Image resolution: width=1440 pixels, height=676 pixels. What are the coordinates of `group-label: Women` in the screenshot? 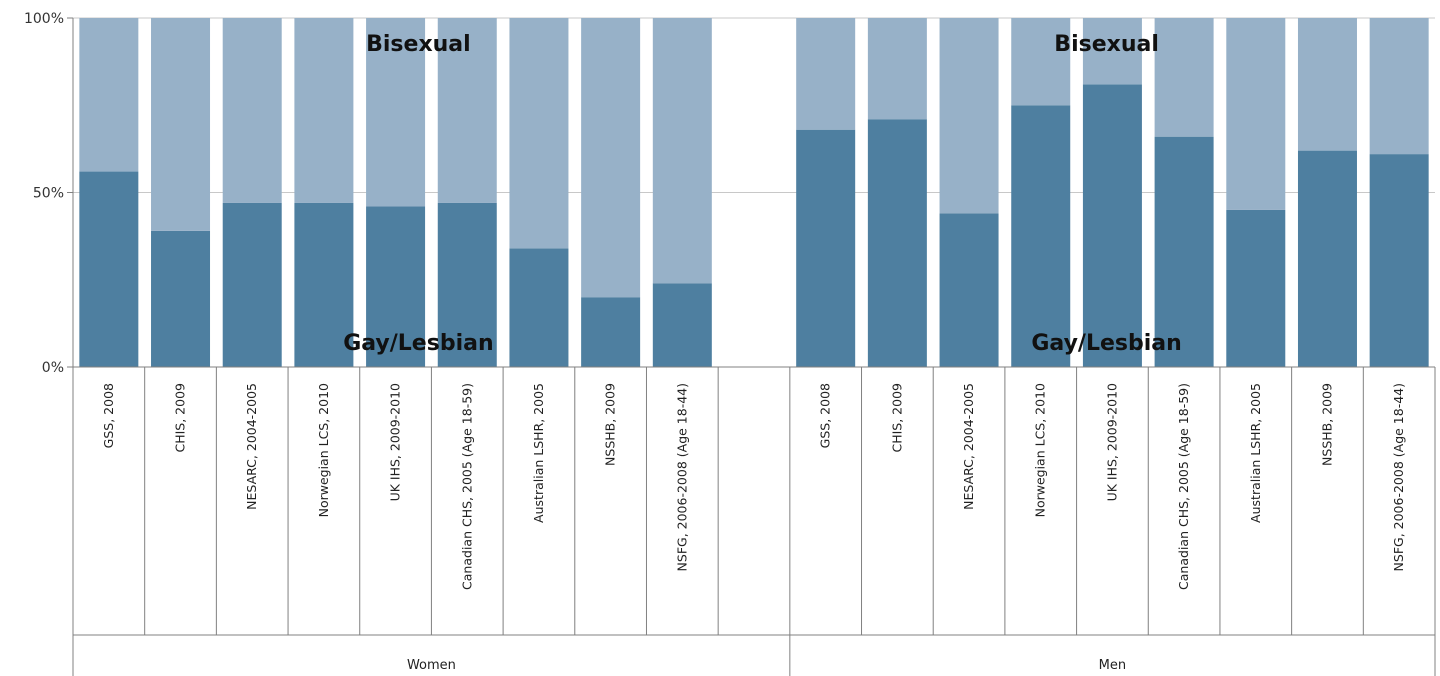 It's located at (431, 665).